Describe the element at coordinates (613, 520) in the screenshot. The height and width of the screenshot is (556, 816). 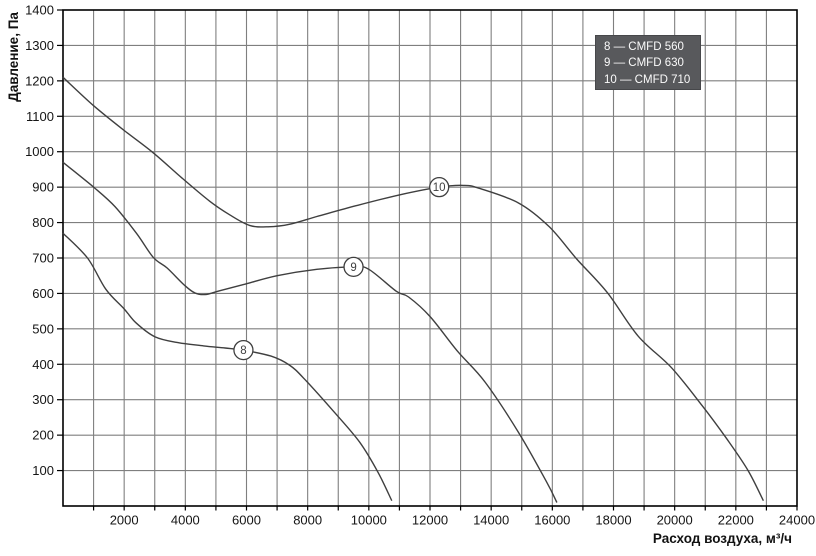
I see `x-tick-label: 18000` at that location.